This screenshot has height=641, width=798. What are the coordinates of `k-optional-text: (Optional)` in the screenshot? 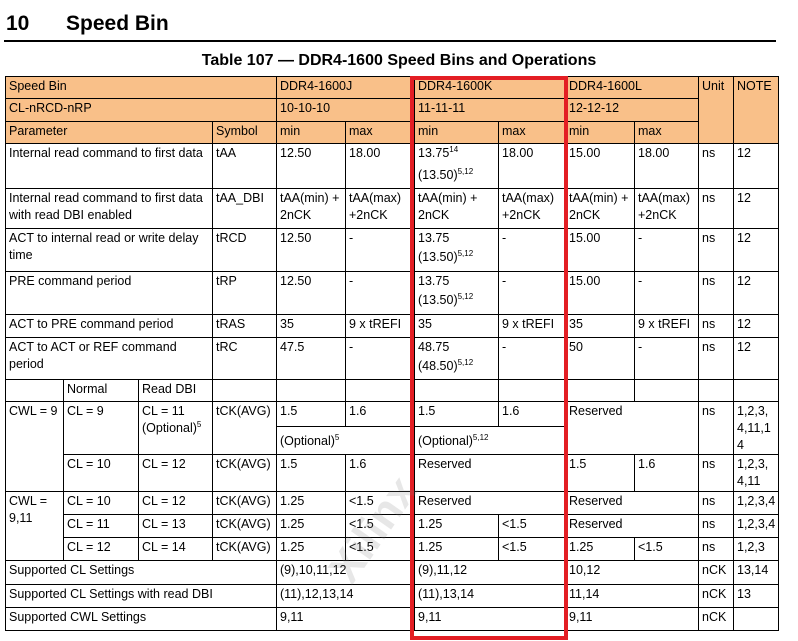 It's located at (445, 440).